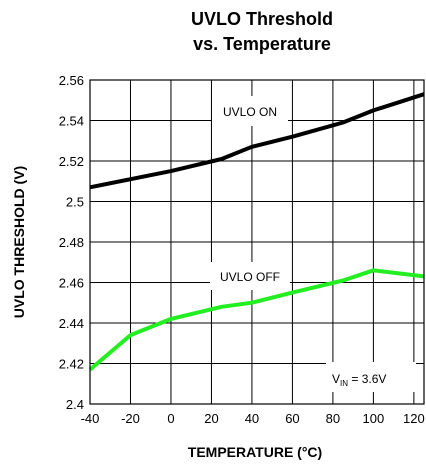 The image size is (426, 465). What do you see at coordinates (262, 19) in the screenshot?
I see `chart-title-line-1: UVLO Threshold` at bounding box center [262, 19].